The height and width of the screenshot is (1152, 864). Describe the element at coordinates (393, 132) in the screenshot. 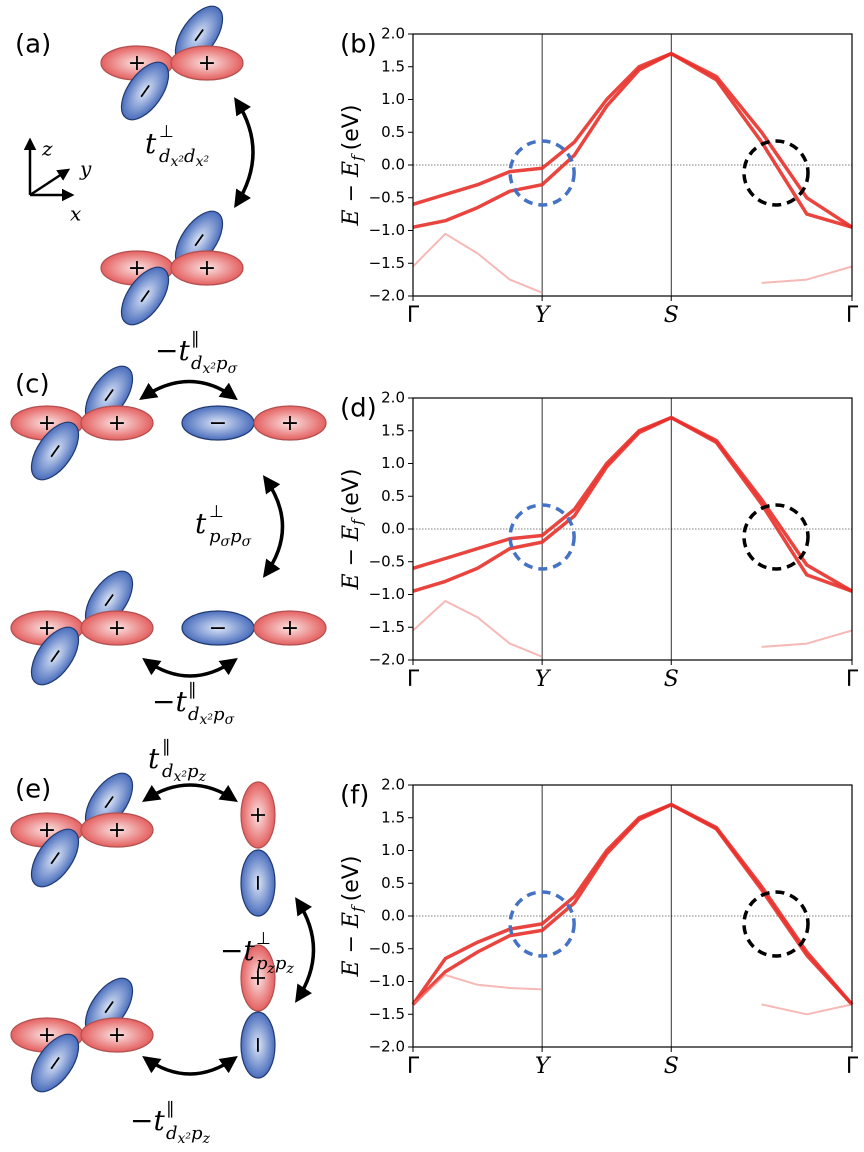

I see `y-tick-label: 0.5` at that location.